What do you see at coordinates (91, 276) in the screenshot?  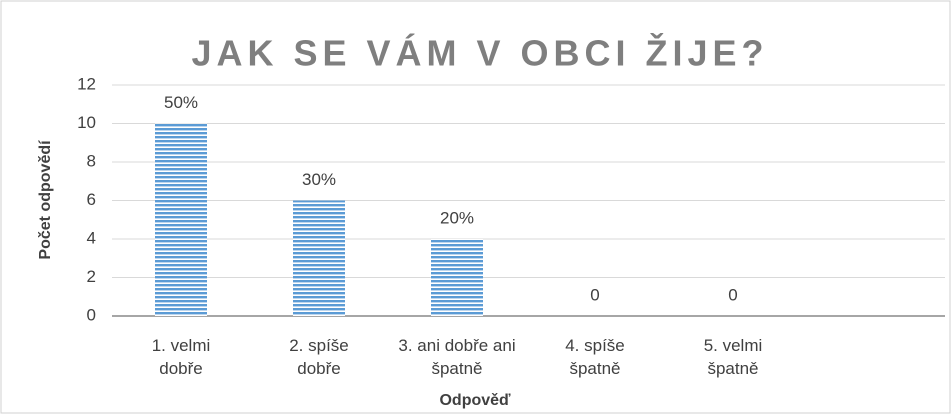 I see `y-tick-label: 2` at bounding box center [91, 276].